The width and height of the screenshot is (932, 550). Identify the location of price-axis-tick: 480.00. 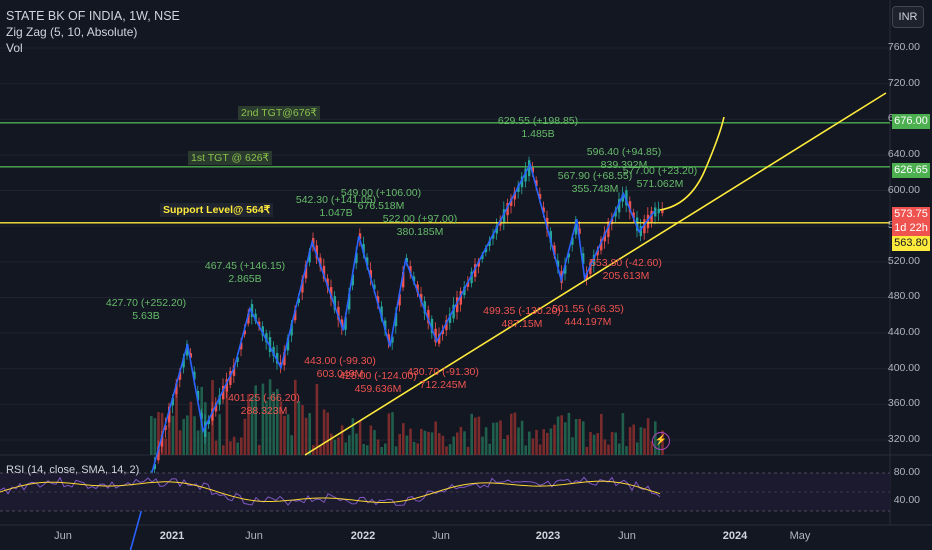
(903, 296).